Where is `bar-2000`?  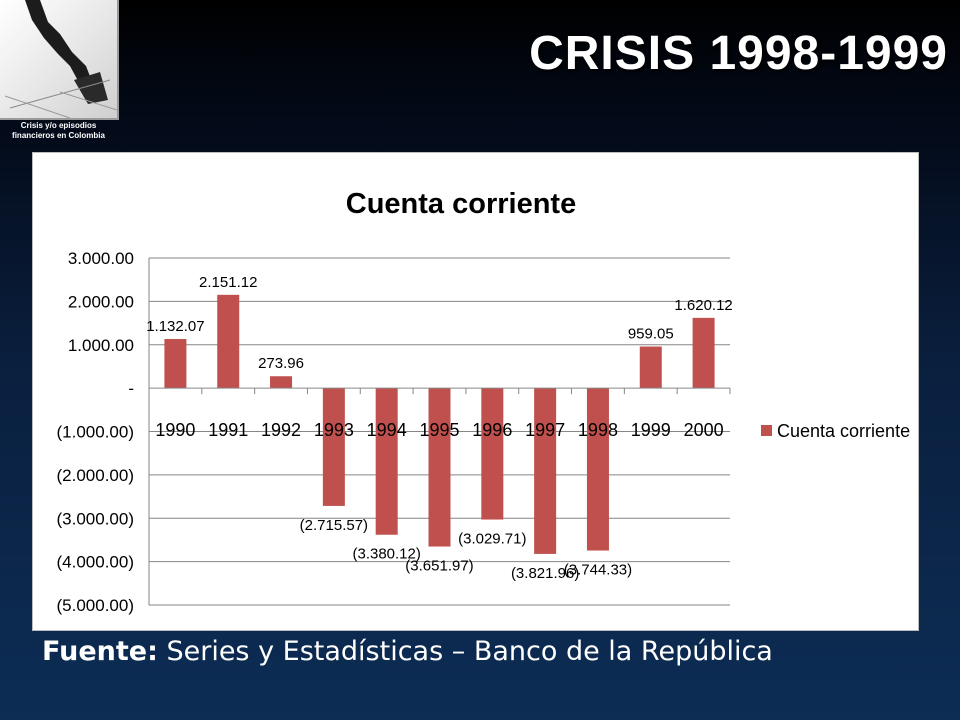 bar-2000 is located at coordinates (703, 353).